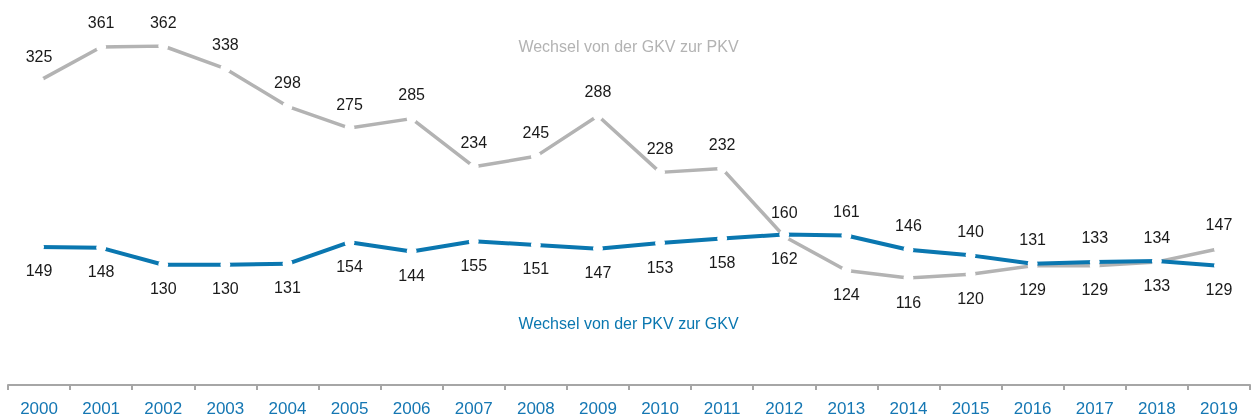 The image size is (1257, 418). What do you see at coordinates (846, 212) in the screenshot?
I see `data-label: 161` at bounding box center [846, 212].